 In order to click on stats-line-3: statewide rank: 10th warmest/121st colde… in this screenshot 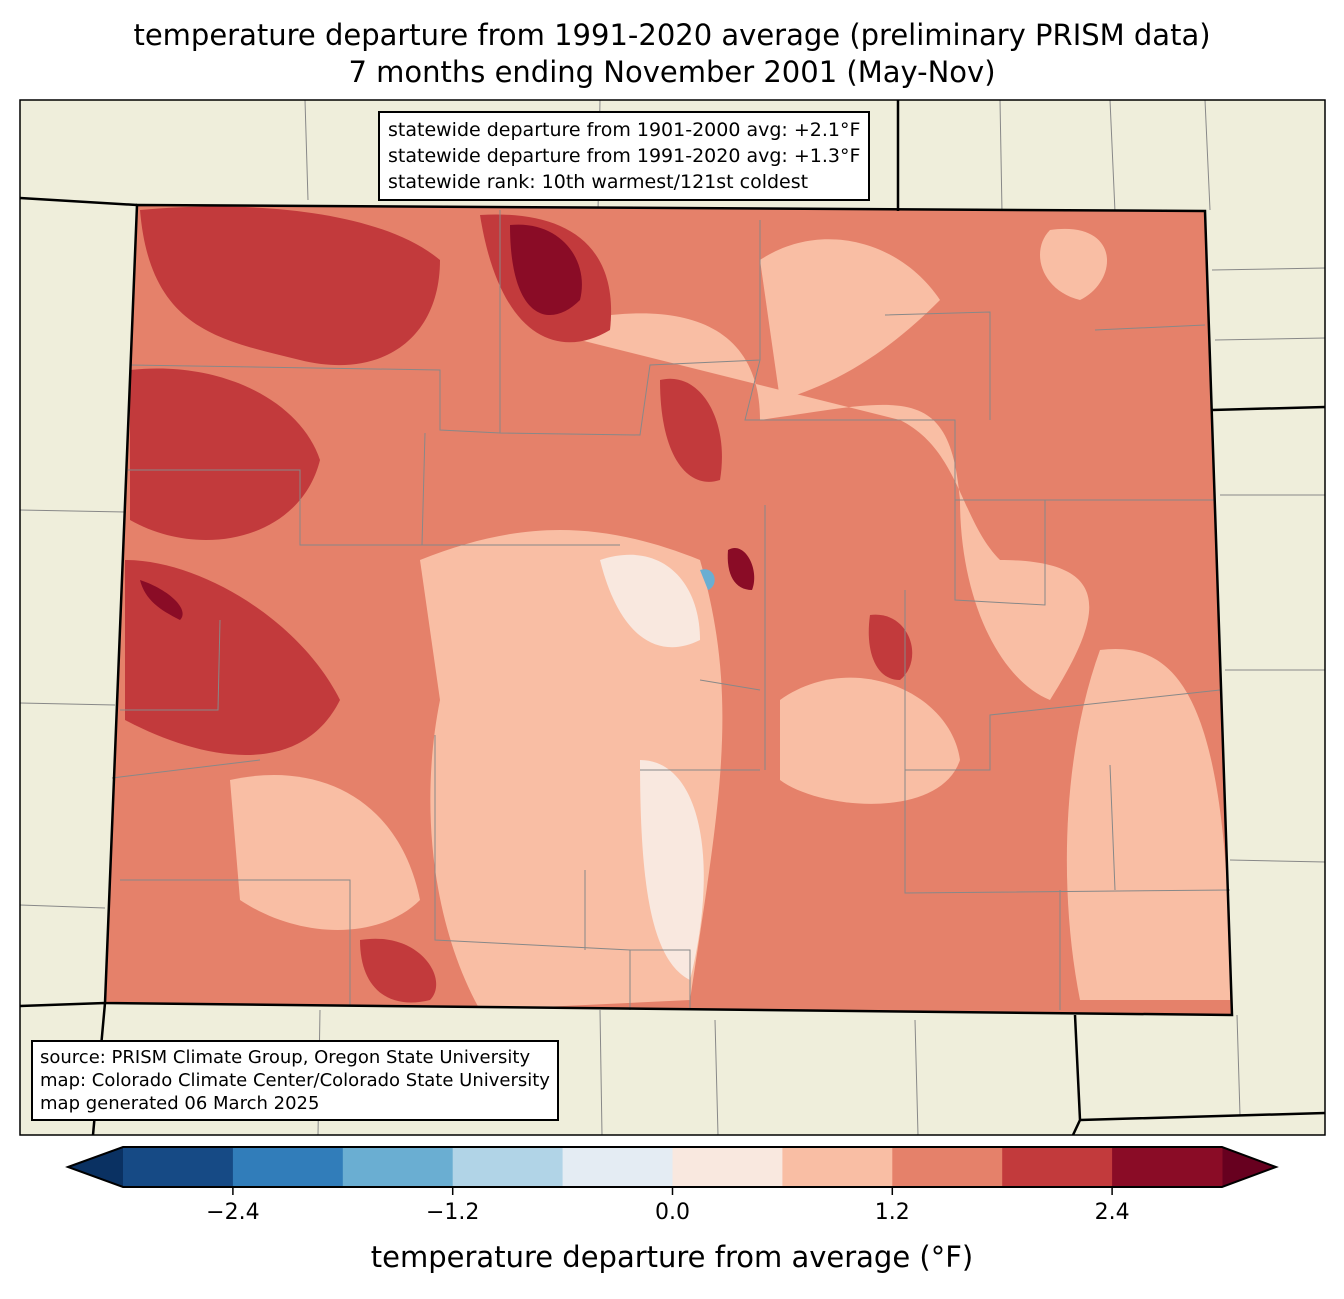, I will do `click(598, 182)`.